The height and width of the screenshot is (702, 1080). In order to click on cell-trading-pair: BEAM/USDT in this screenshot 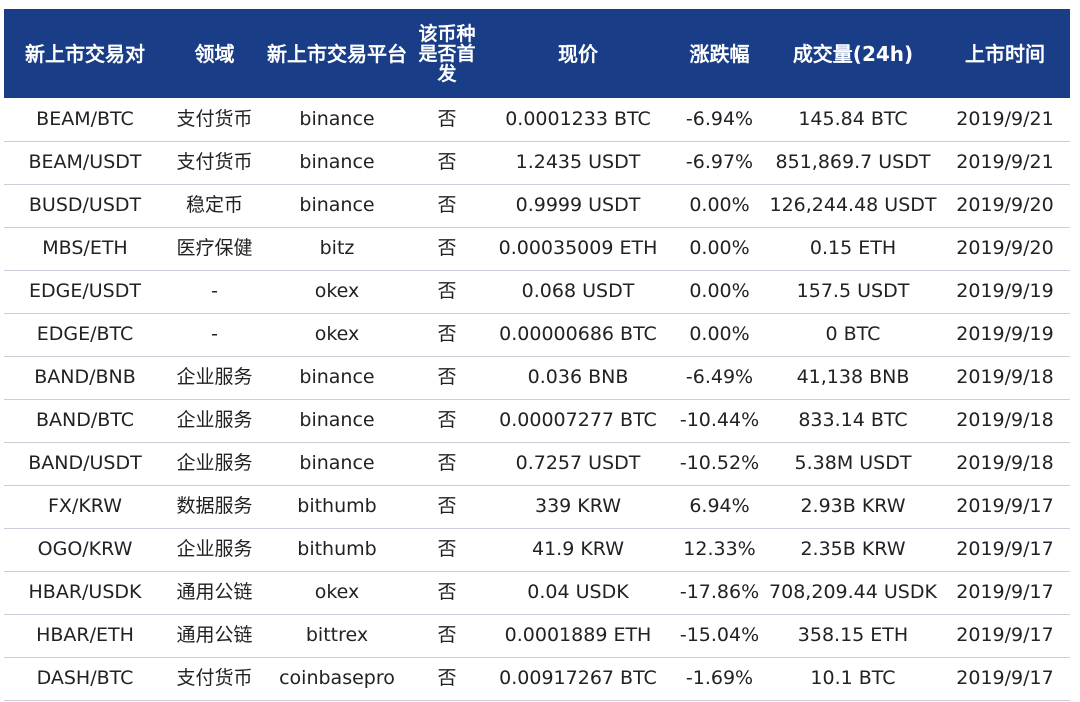, I will do `click(85, 162)`.